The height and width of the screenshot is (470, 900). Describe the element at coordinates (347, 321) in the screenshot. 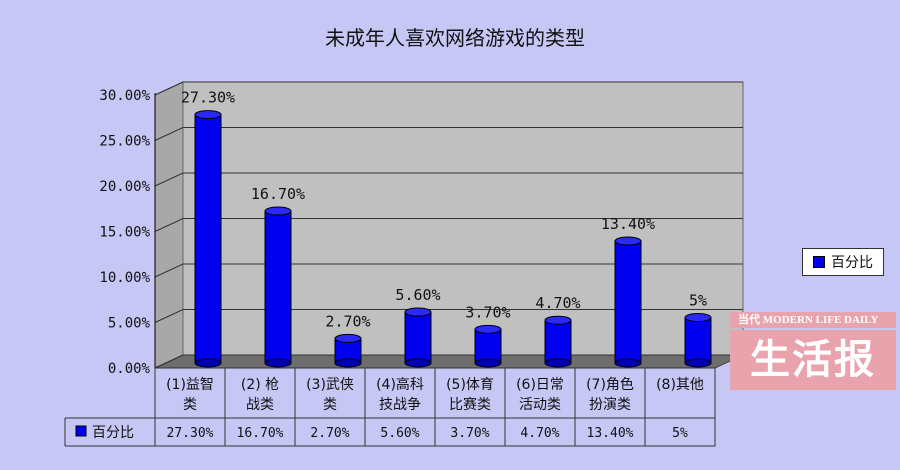

I see `data-label: 2.70%` at that location.